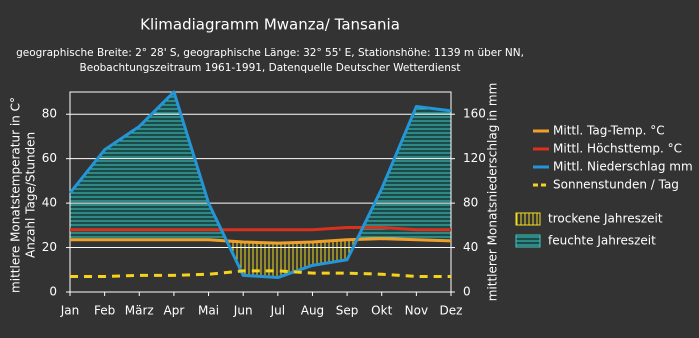 Image resolution: width=699 pixels, height=338 pixels. Describe the element at coordinates (49, 114) in the screenshot. I see `y-tick-label: 80` at that location.